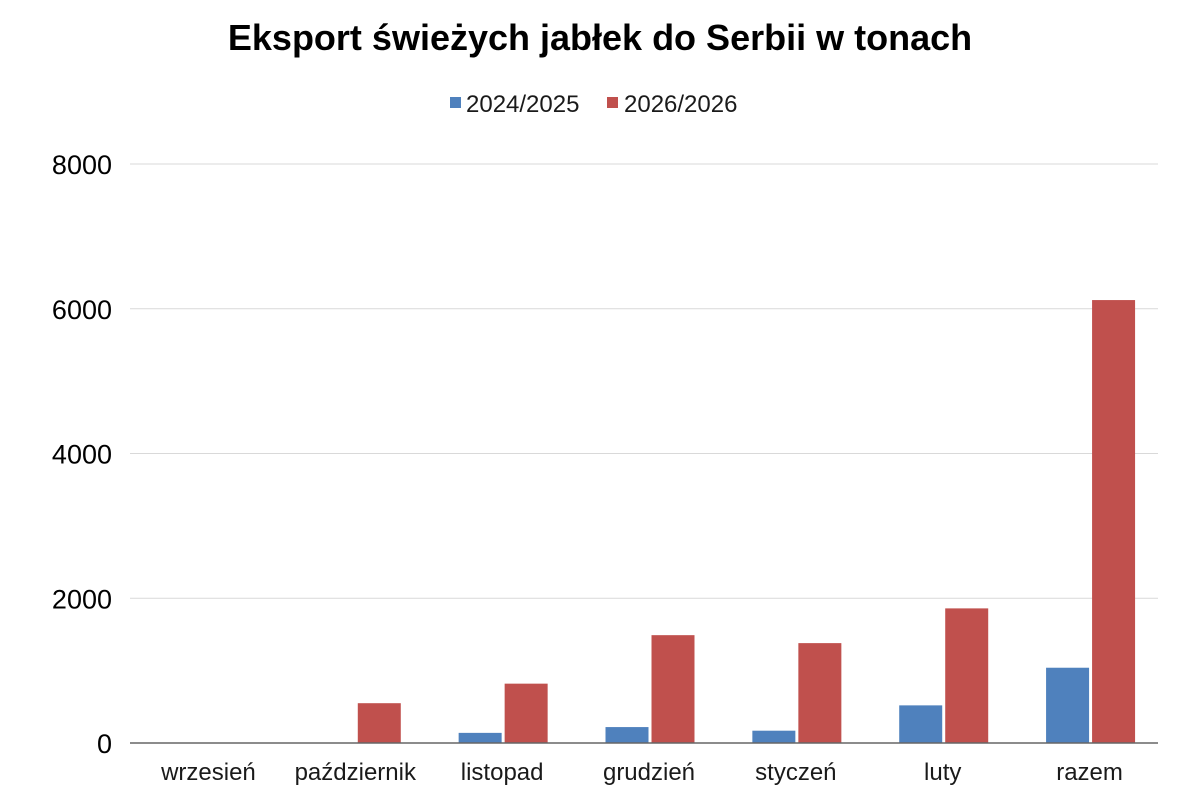 The width and height of the screenshot is (1200, 800). Describe the element at coordinates (627, 735) in the screenshot. I see `bar-2024-2025-grudzień` at that location.